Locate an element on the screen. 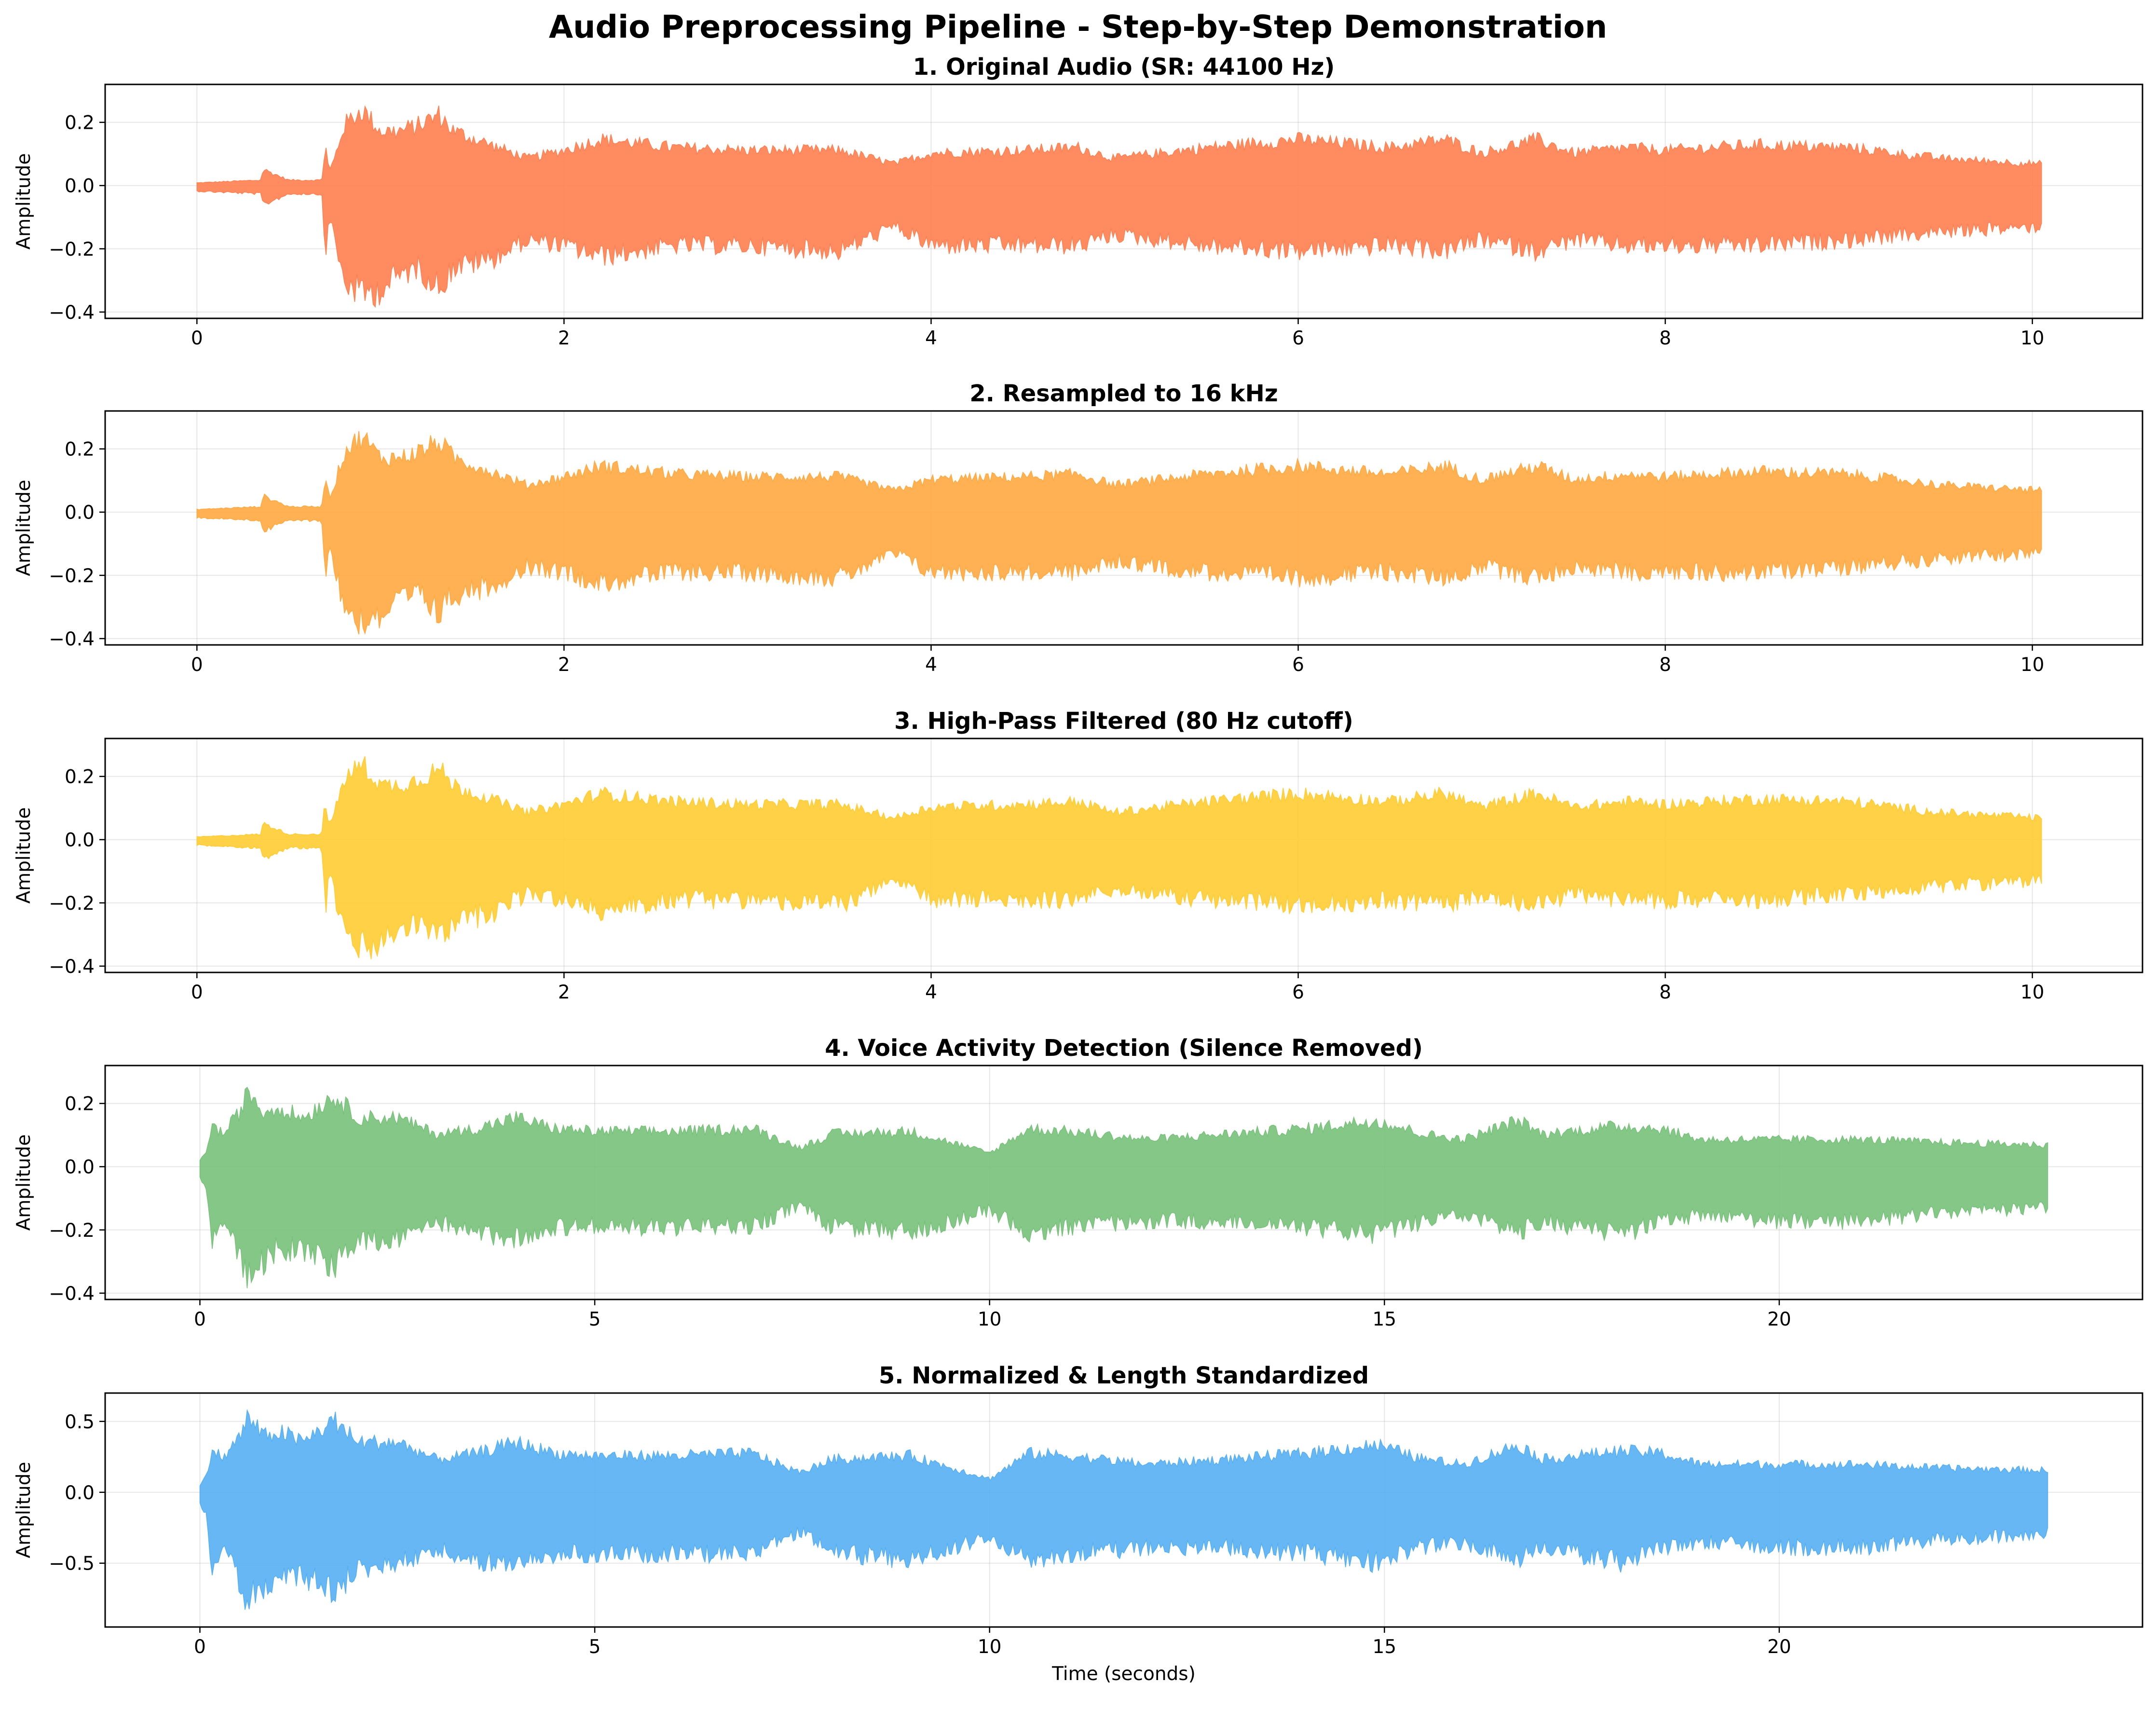  x-axis-label: Time (seconds) is located at coordinates (1123, 1674).